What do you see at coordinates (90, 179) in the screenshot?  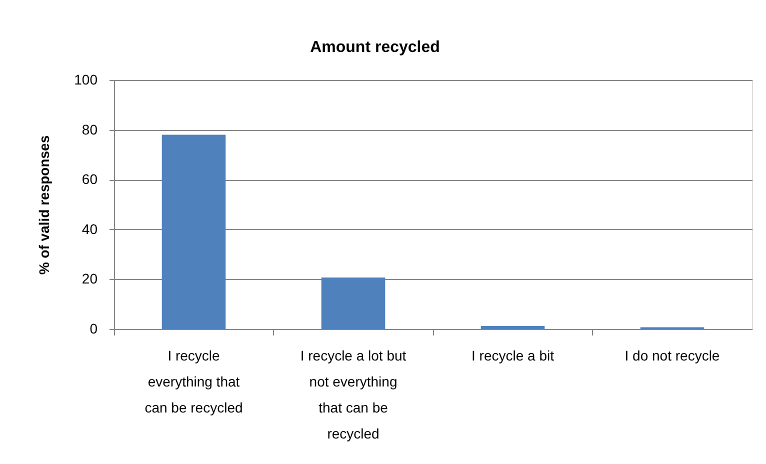 I see `y-tick-label: 60` at bounding box center [90, 179].